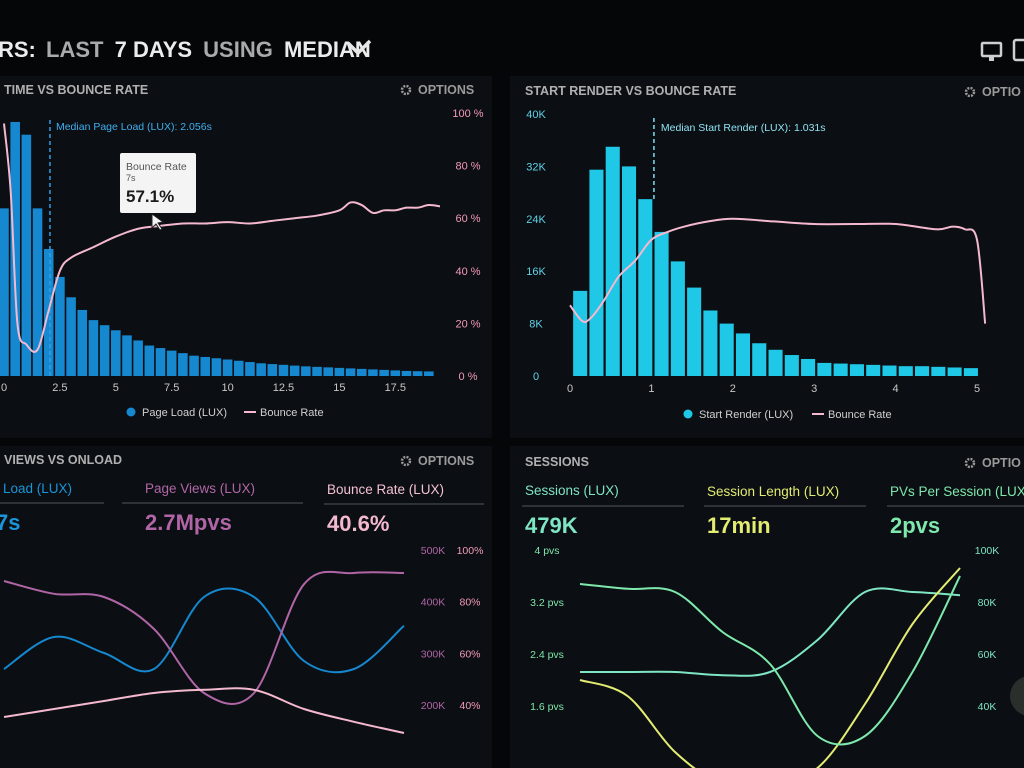 The image size is (1024, 768). What do you see at coordinates (1017, 696) in the screenshot?
I see `scroll-handle` at bounding box center [1017, 696].